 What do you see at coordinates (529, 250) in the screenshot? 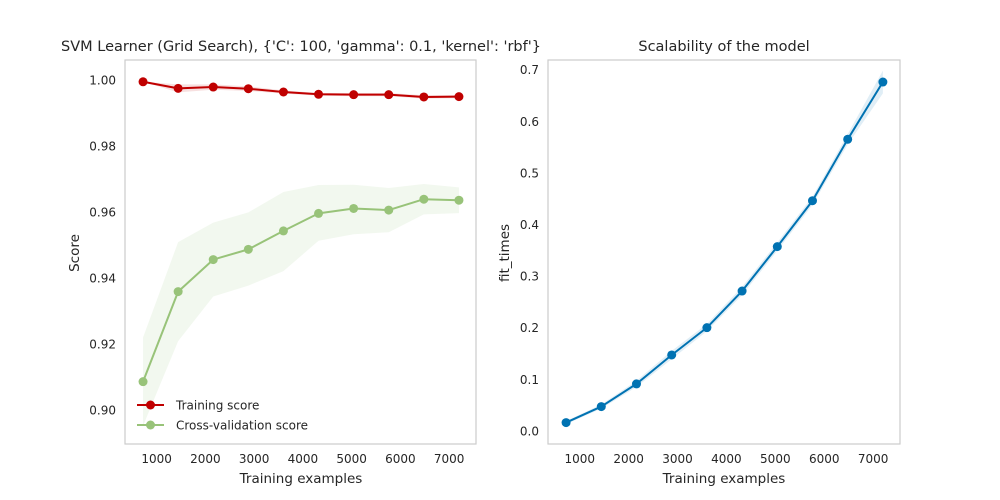
I see `y-ticks: 0.0 0.1 0.2 0.3 0.4 0.5 0.6 0.7` at bounding box center [529, 250].